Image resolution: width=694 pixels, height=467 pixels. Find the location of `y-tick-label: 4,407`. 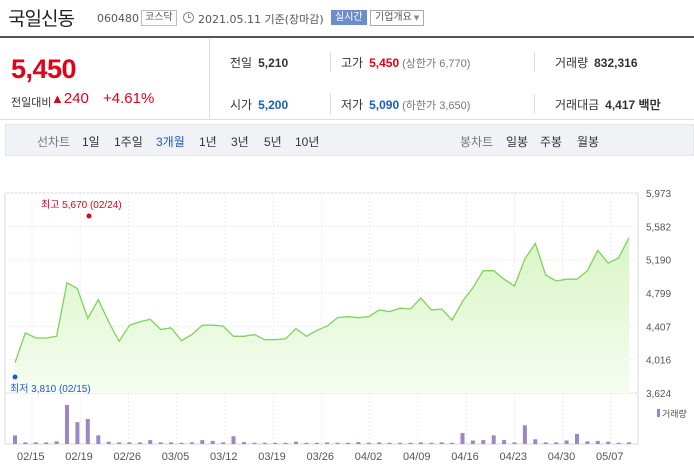

y-tick-label: 4,407 is located at coordinates (658, 327).